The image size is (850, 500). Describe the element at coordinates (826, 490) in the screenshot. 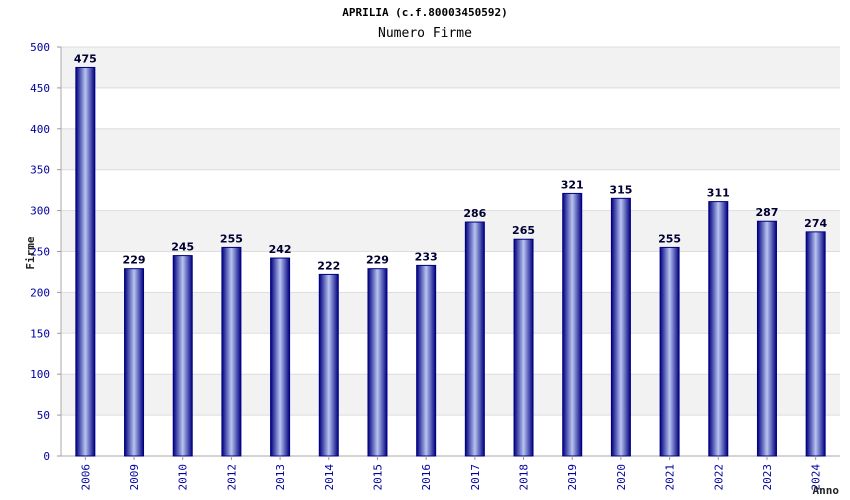

I see `x-axis-label: Anno` at that location.